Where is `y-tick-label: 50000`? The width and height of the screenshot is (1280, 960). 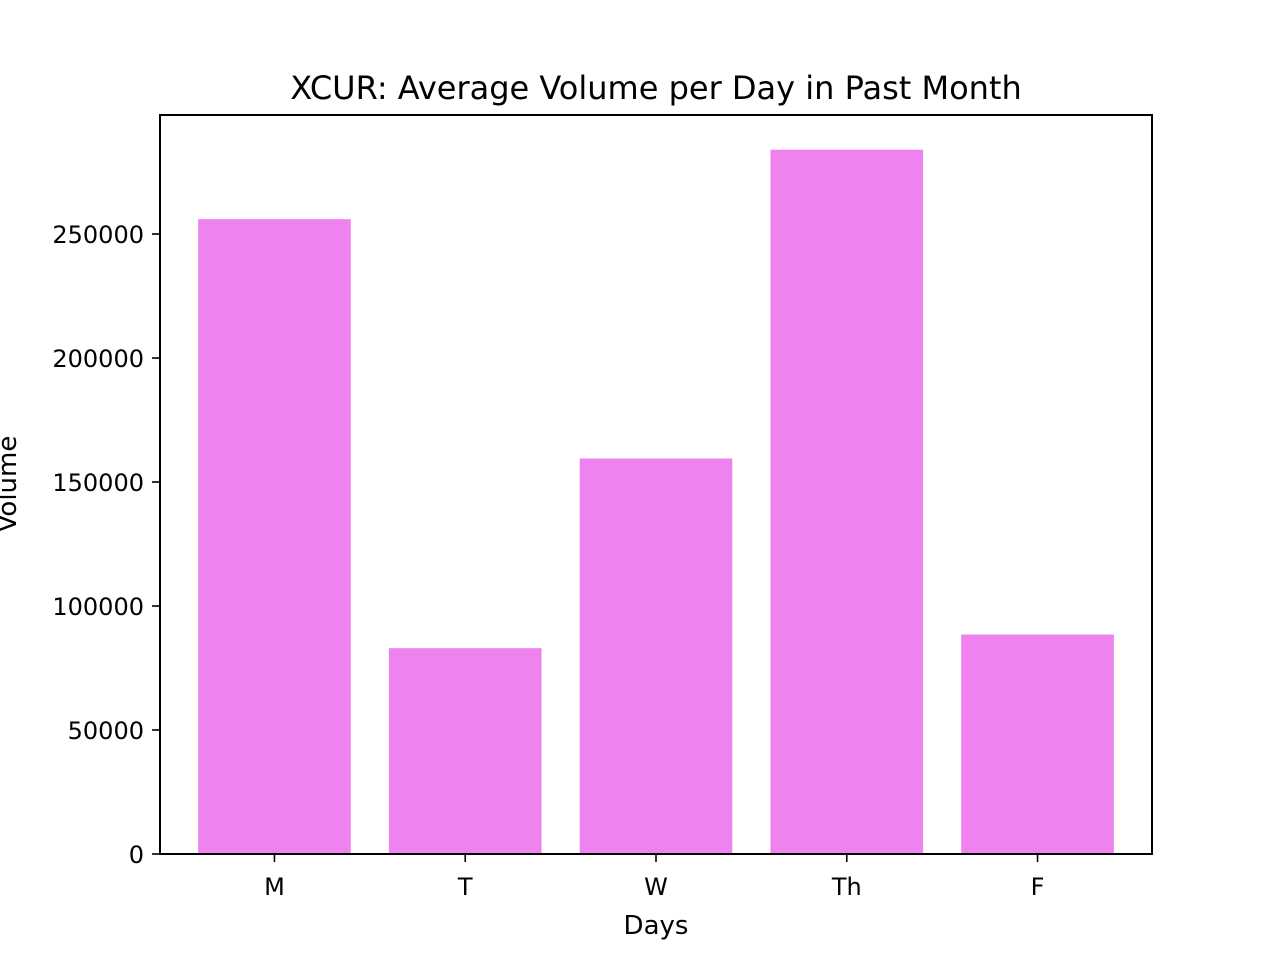
y-tick-label: 50000 is located at coordinates (106, 731).